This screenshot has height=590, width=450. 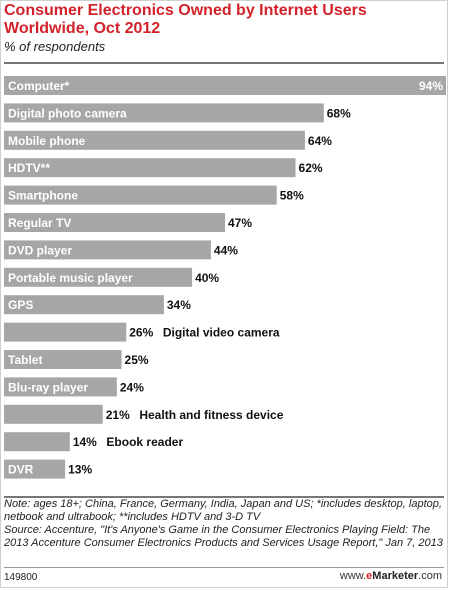 What do you see at coordinates (114, 222) in the screenshot?
I see `bar-regular-tv` at bounding box center [114, 222].